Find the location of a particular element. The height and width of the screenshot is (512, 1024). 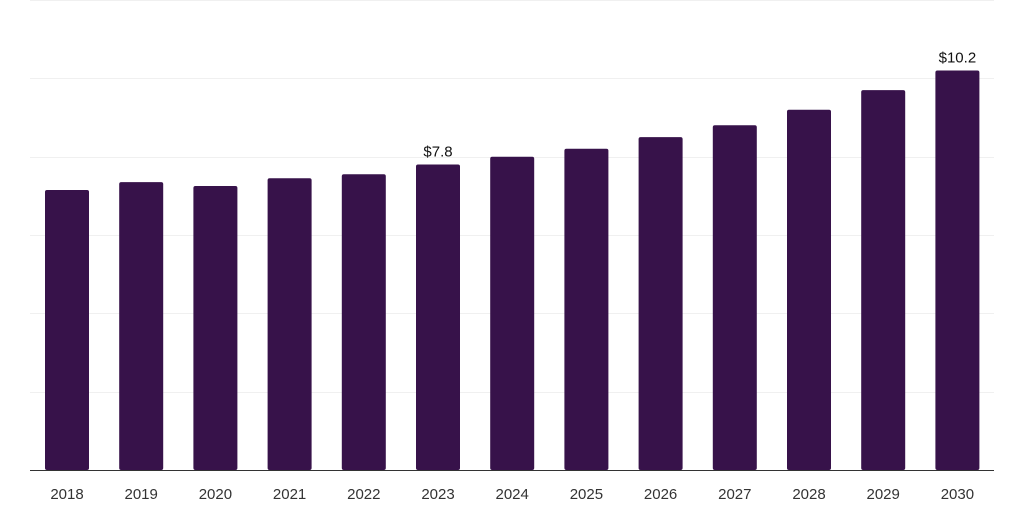

x-tick-label: 2018 is located at coordinates (66, 494).